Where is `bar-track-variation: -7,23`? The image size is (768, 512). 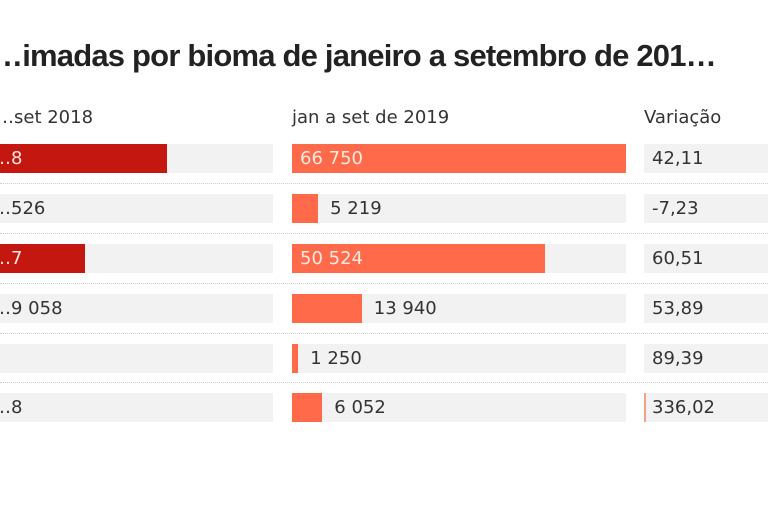
bar-track-variation: -7,23 is located at coordinates (706, 208).